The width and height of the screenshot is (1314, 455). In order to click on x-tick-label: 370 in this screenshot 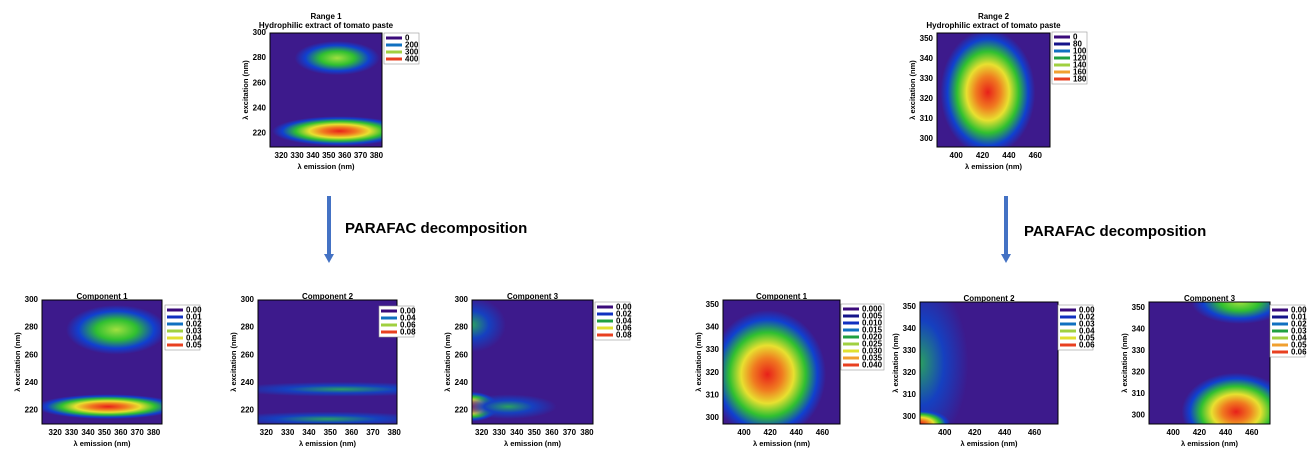, I will do `click(361, 155)`.